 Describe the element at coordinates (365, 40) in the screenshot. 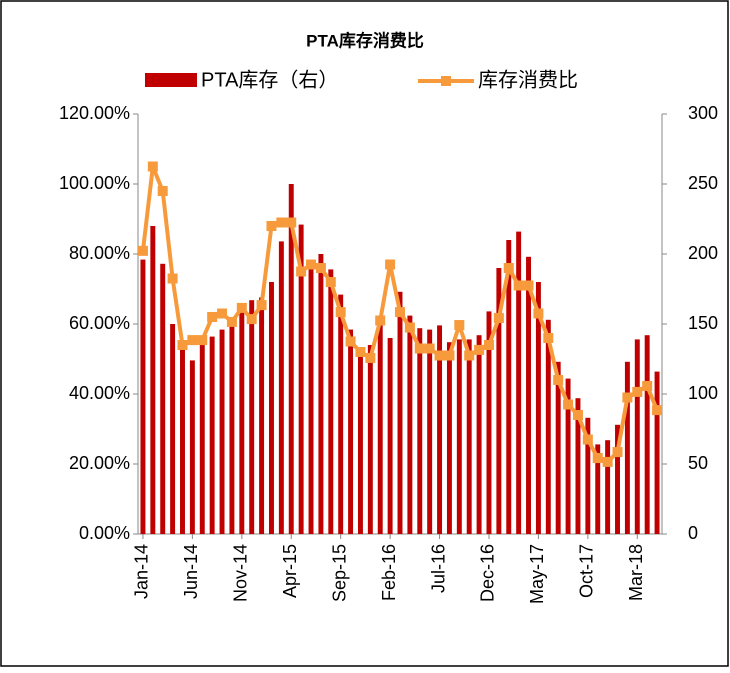

I see `chart-title: PTA库存消费比` at that location.